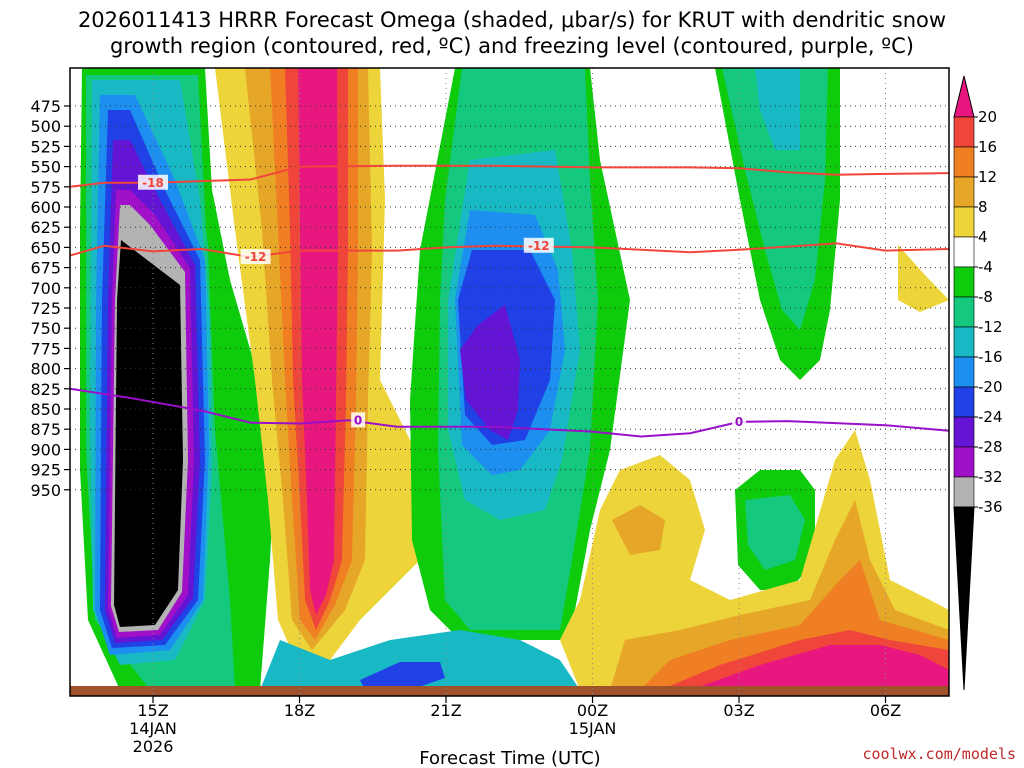 The width and height of the screenshot is (1024, 768). What do you see at coordinates (45, 167) in the screenshot?
I see `y-tick-label: 550` at bounding box center [45, 167].